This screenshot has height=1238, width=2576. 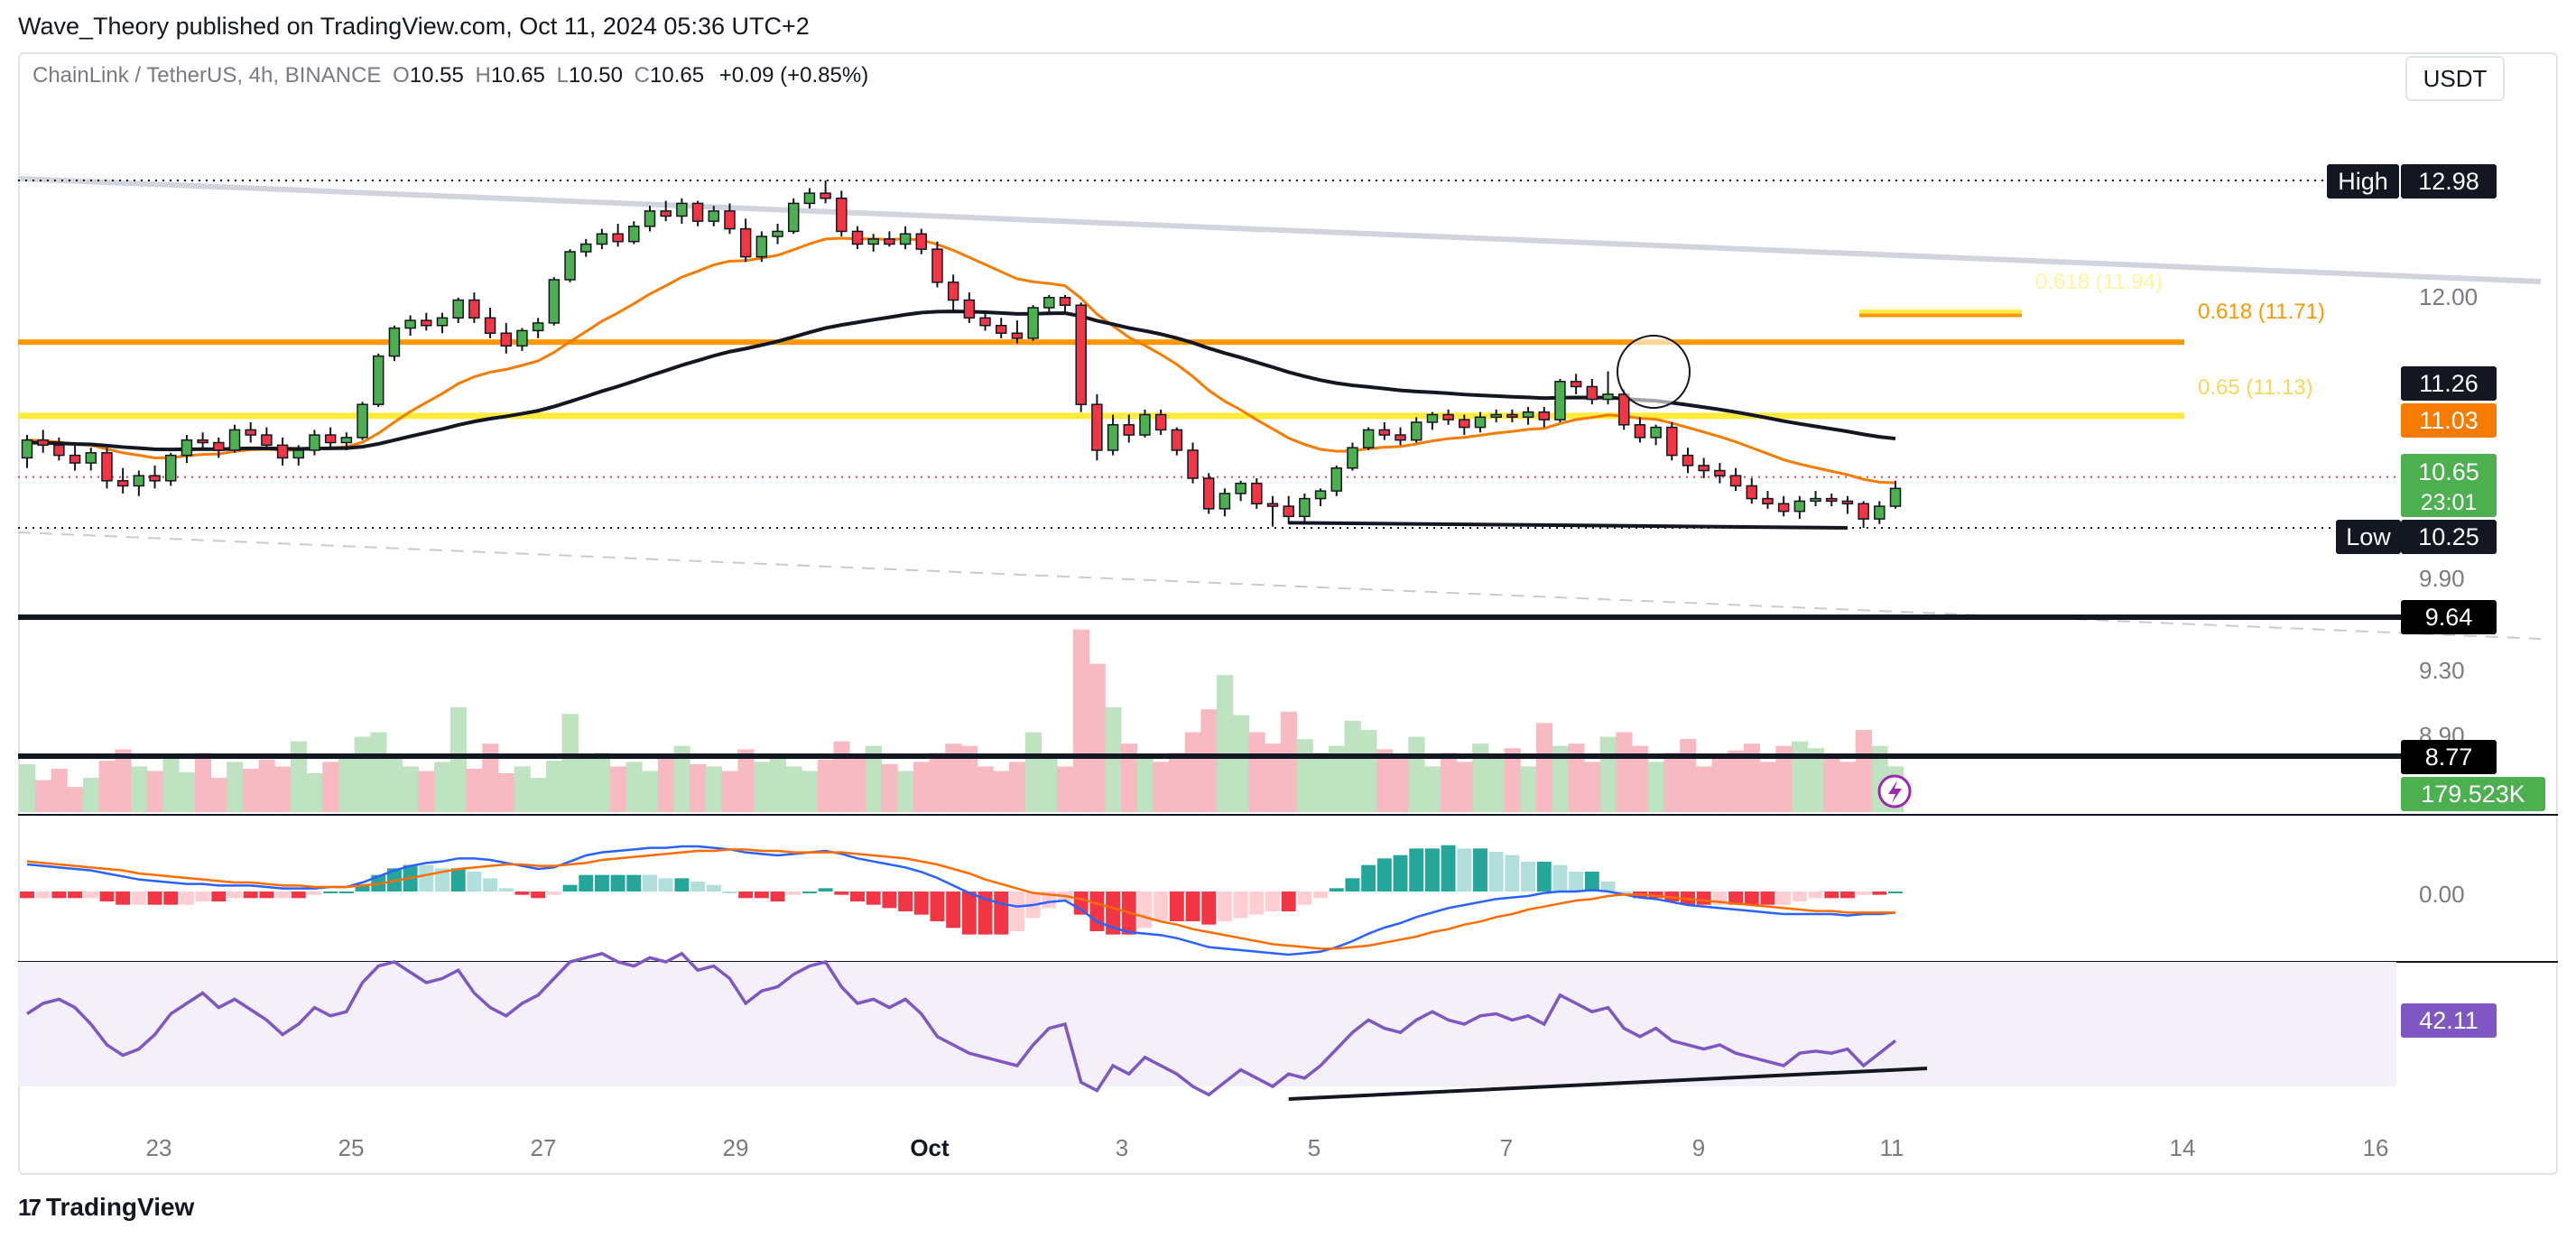 What do you see at coordinates (120, 1207) in the screenshot?
I see `tradingview-logo-text: TradingView` at bounding box center [120, 1207].